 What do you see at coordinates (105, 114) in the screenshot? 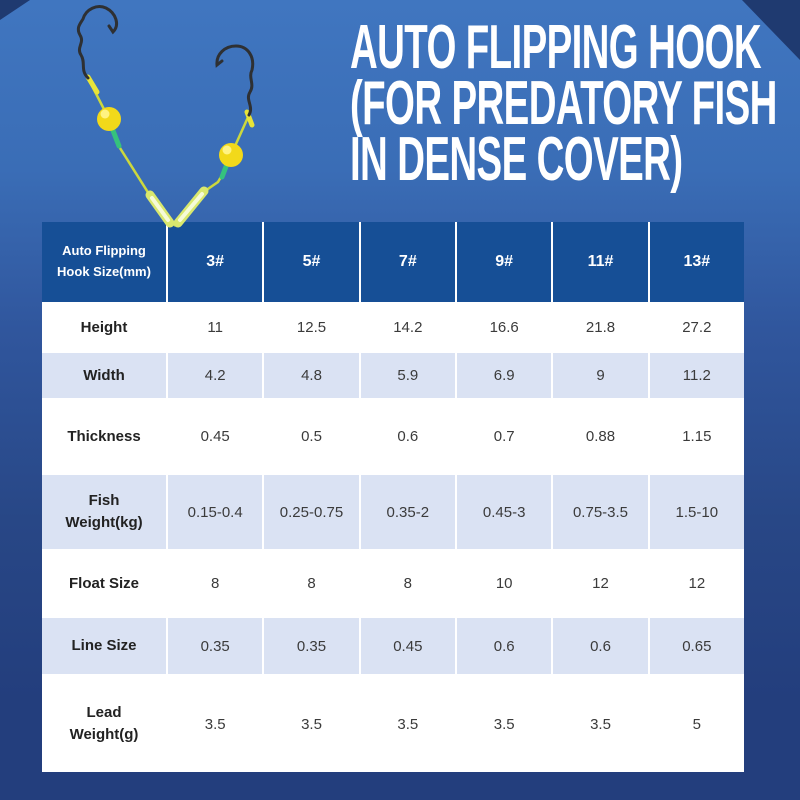
I see `float-ball-left-highlight` at bounding box center [105, 114].